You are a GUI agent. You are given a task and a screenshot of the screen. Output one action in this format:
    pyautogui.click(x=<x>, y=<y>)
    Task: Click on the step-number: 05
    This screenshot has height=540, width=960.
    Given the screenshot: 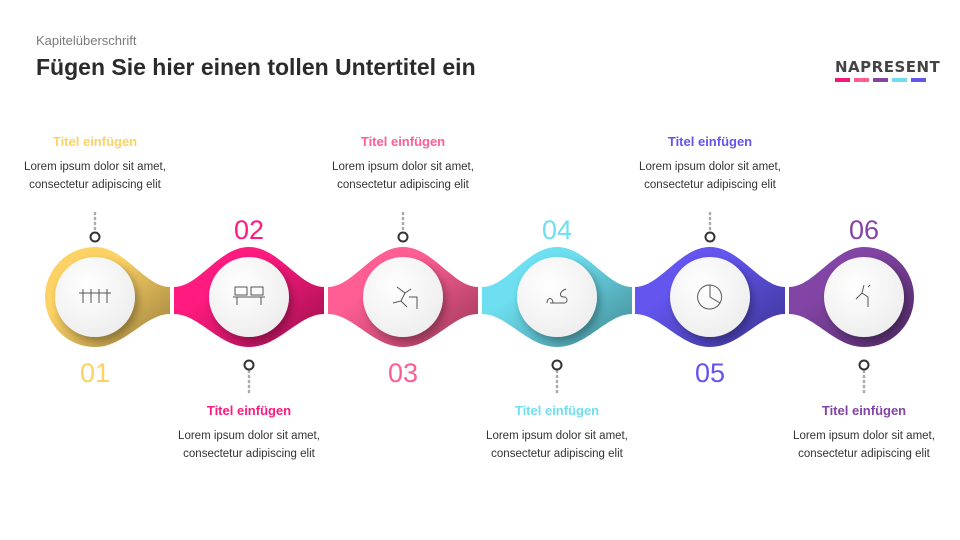 What is the action you would take?
    pyautogui.click(x=710, y=373)
    